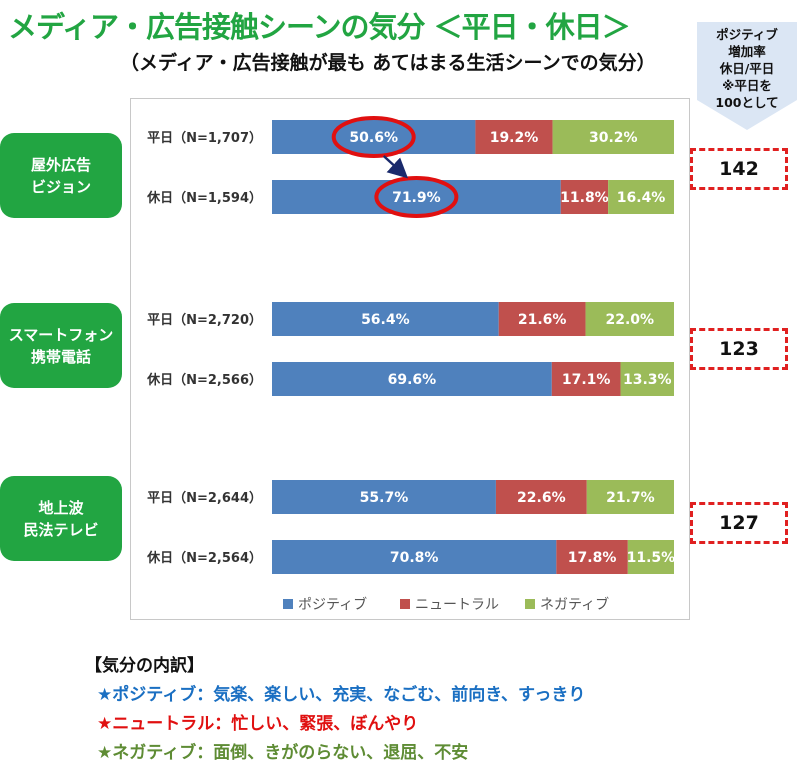 The width and height of the screenshot is (800, 768). I want to click on data-label: 11.5%, so click(651, 558).